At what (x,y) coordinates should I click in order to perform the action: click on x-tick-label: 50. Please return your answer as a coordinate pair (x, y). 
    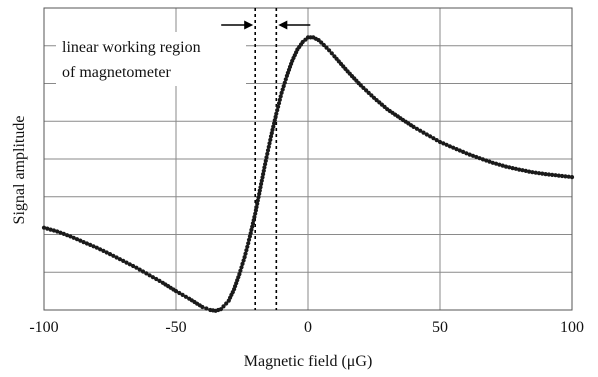
    Looking at the image, I should click on (440, 327).